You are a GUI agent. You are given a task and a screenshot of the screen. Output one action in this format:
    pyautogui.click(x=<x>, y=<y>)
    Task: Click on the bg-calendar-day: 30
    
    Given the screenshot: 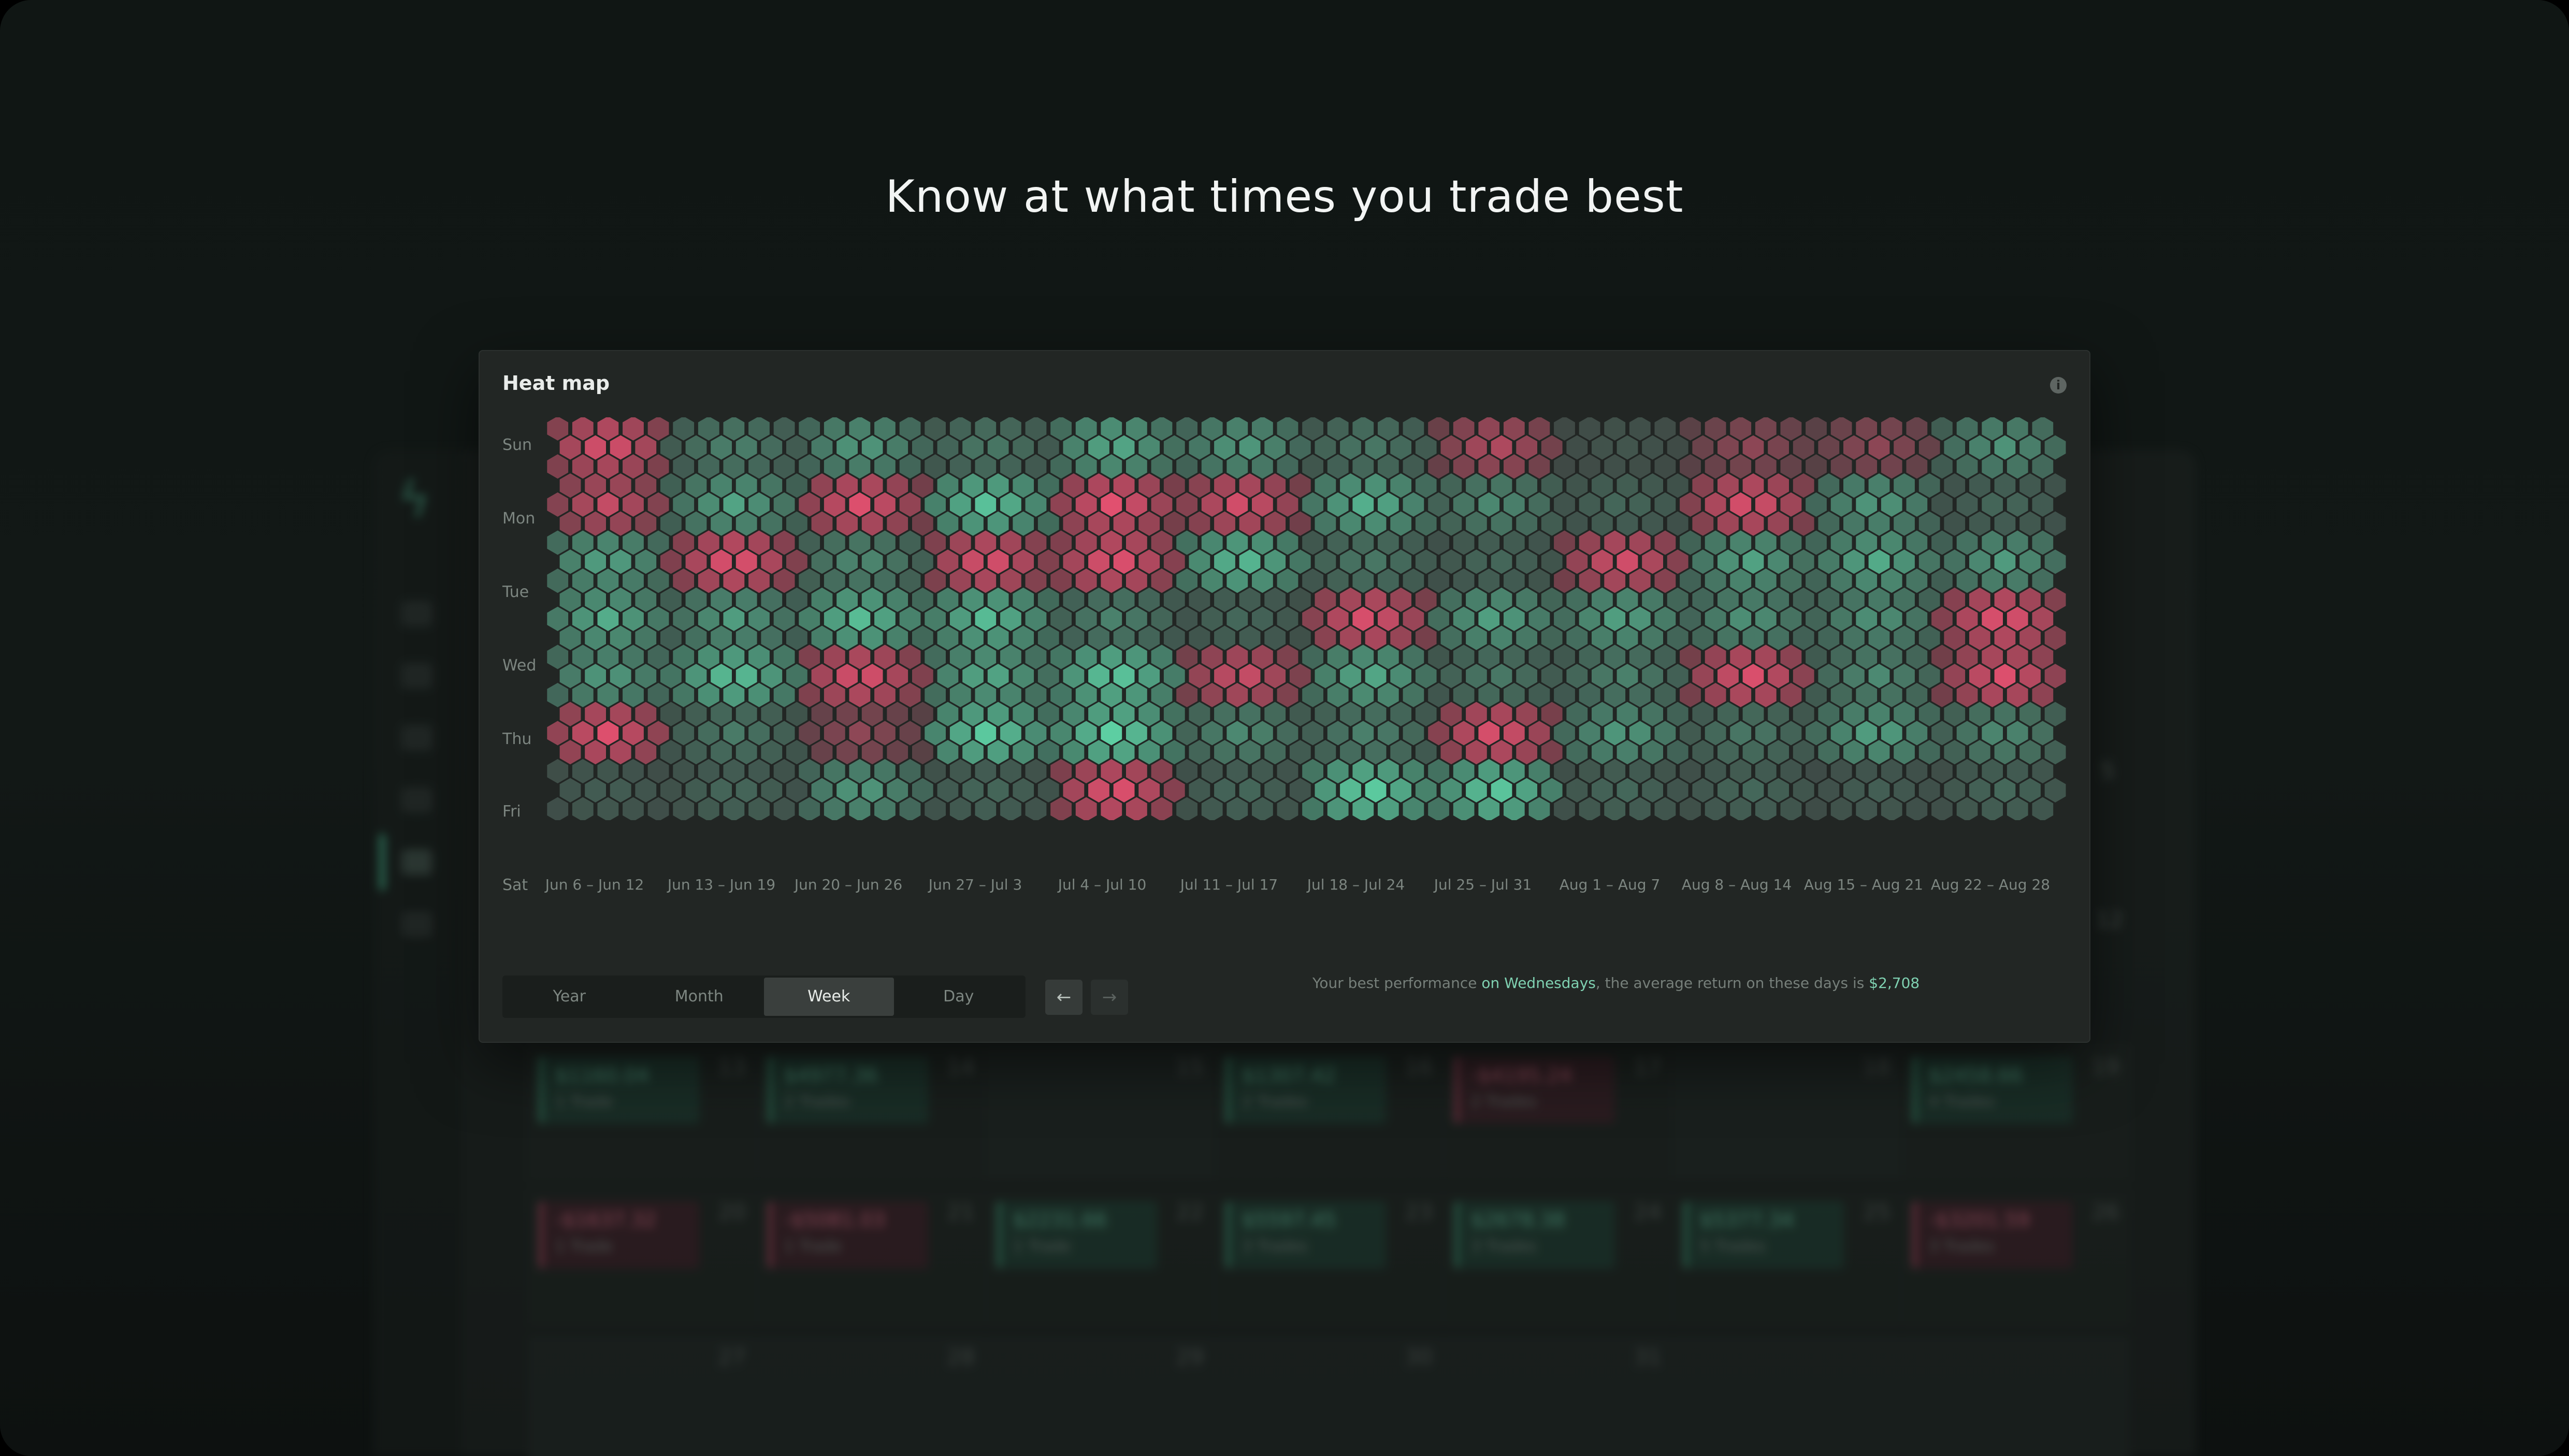 What is the action you would take?
    pyautogui.click(x=1329, y=1396)
    